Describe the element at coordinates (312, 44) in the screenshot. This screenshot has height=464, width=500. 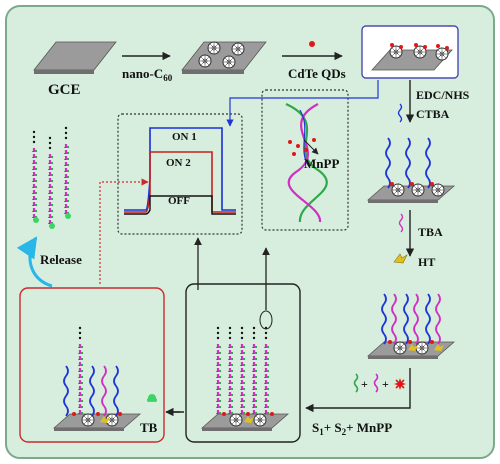
I see `cdte-qd-icon` at that location.